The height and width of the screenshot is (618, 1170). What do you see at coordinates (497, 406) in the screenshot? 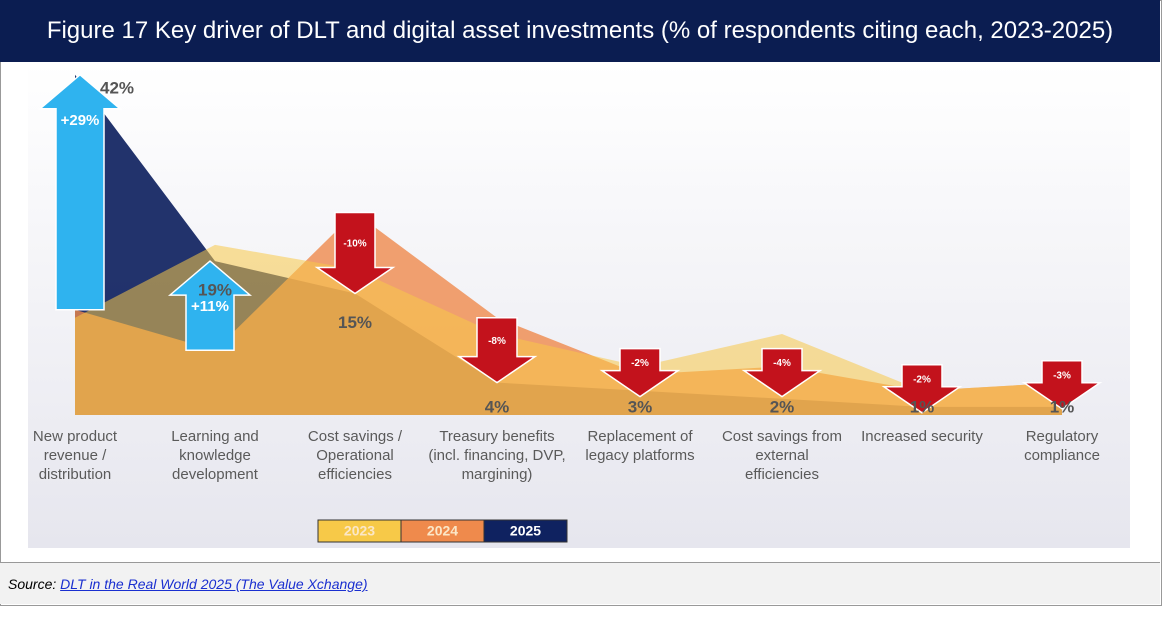
I see `value-label: 4%` at bounding box center [497, 406].